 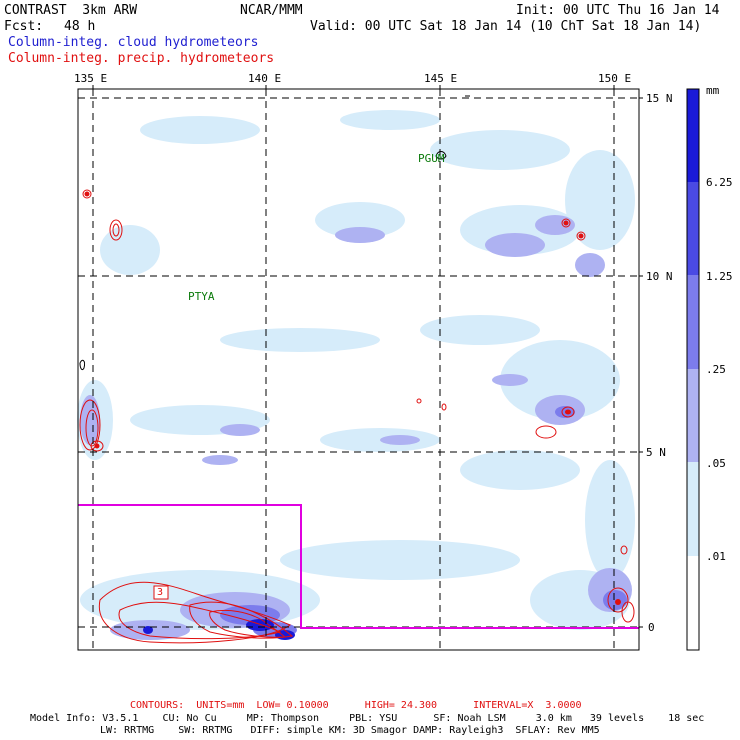 What do you see at coordinates (24, 26) in the screenshot?
I see `forecast-label: Fcst:` at bounding box center [24, 26].